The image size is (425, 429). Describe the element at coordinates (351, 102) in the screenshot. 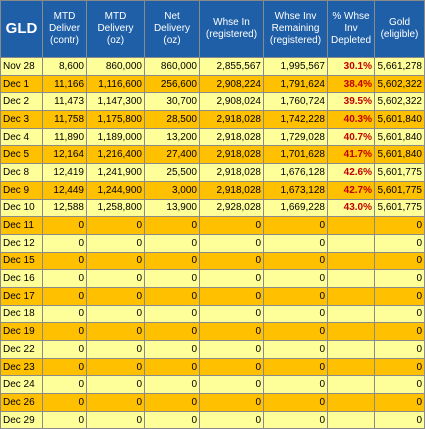

I see `percent-depleted-cell: 39.5%` at that location.